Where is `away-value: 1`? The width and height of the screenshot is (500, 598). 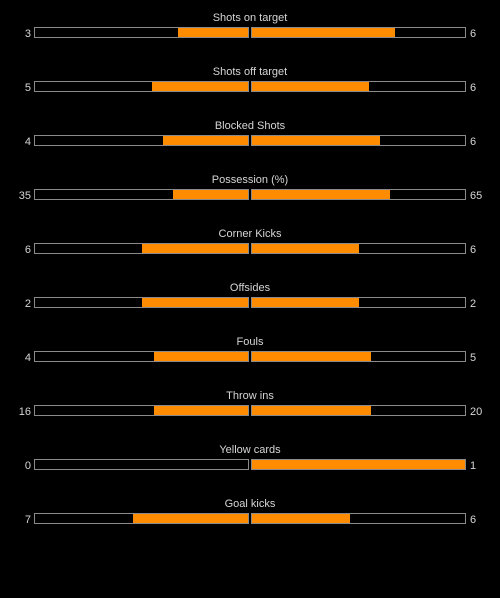
away-value: 1 is located at coordinates (473, 466).